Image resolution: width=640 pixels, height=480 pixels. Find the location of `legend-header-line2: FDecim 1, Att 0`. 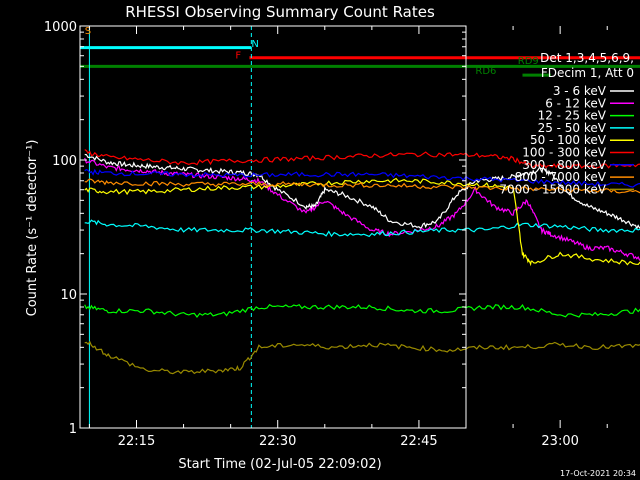

legend-header-line2: FDecim 1, Att 0 is located at coordinates (587, 73).